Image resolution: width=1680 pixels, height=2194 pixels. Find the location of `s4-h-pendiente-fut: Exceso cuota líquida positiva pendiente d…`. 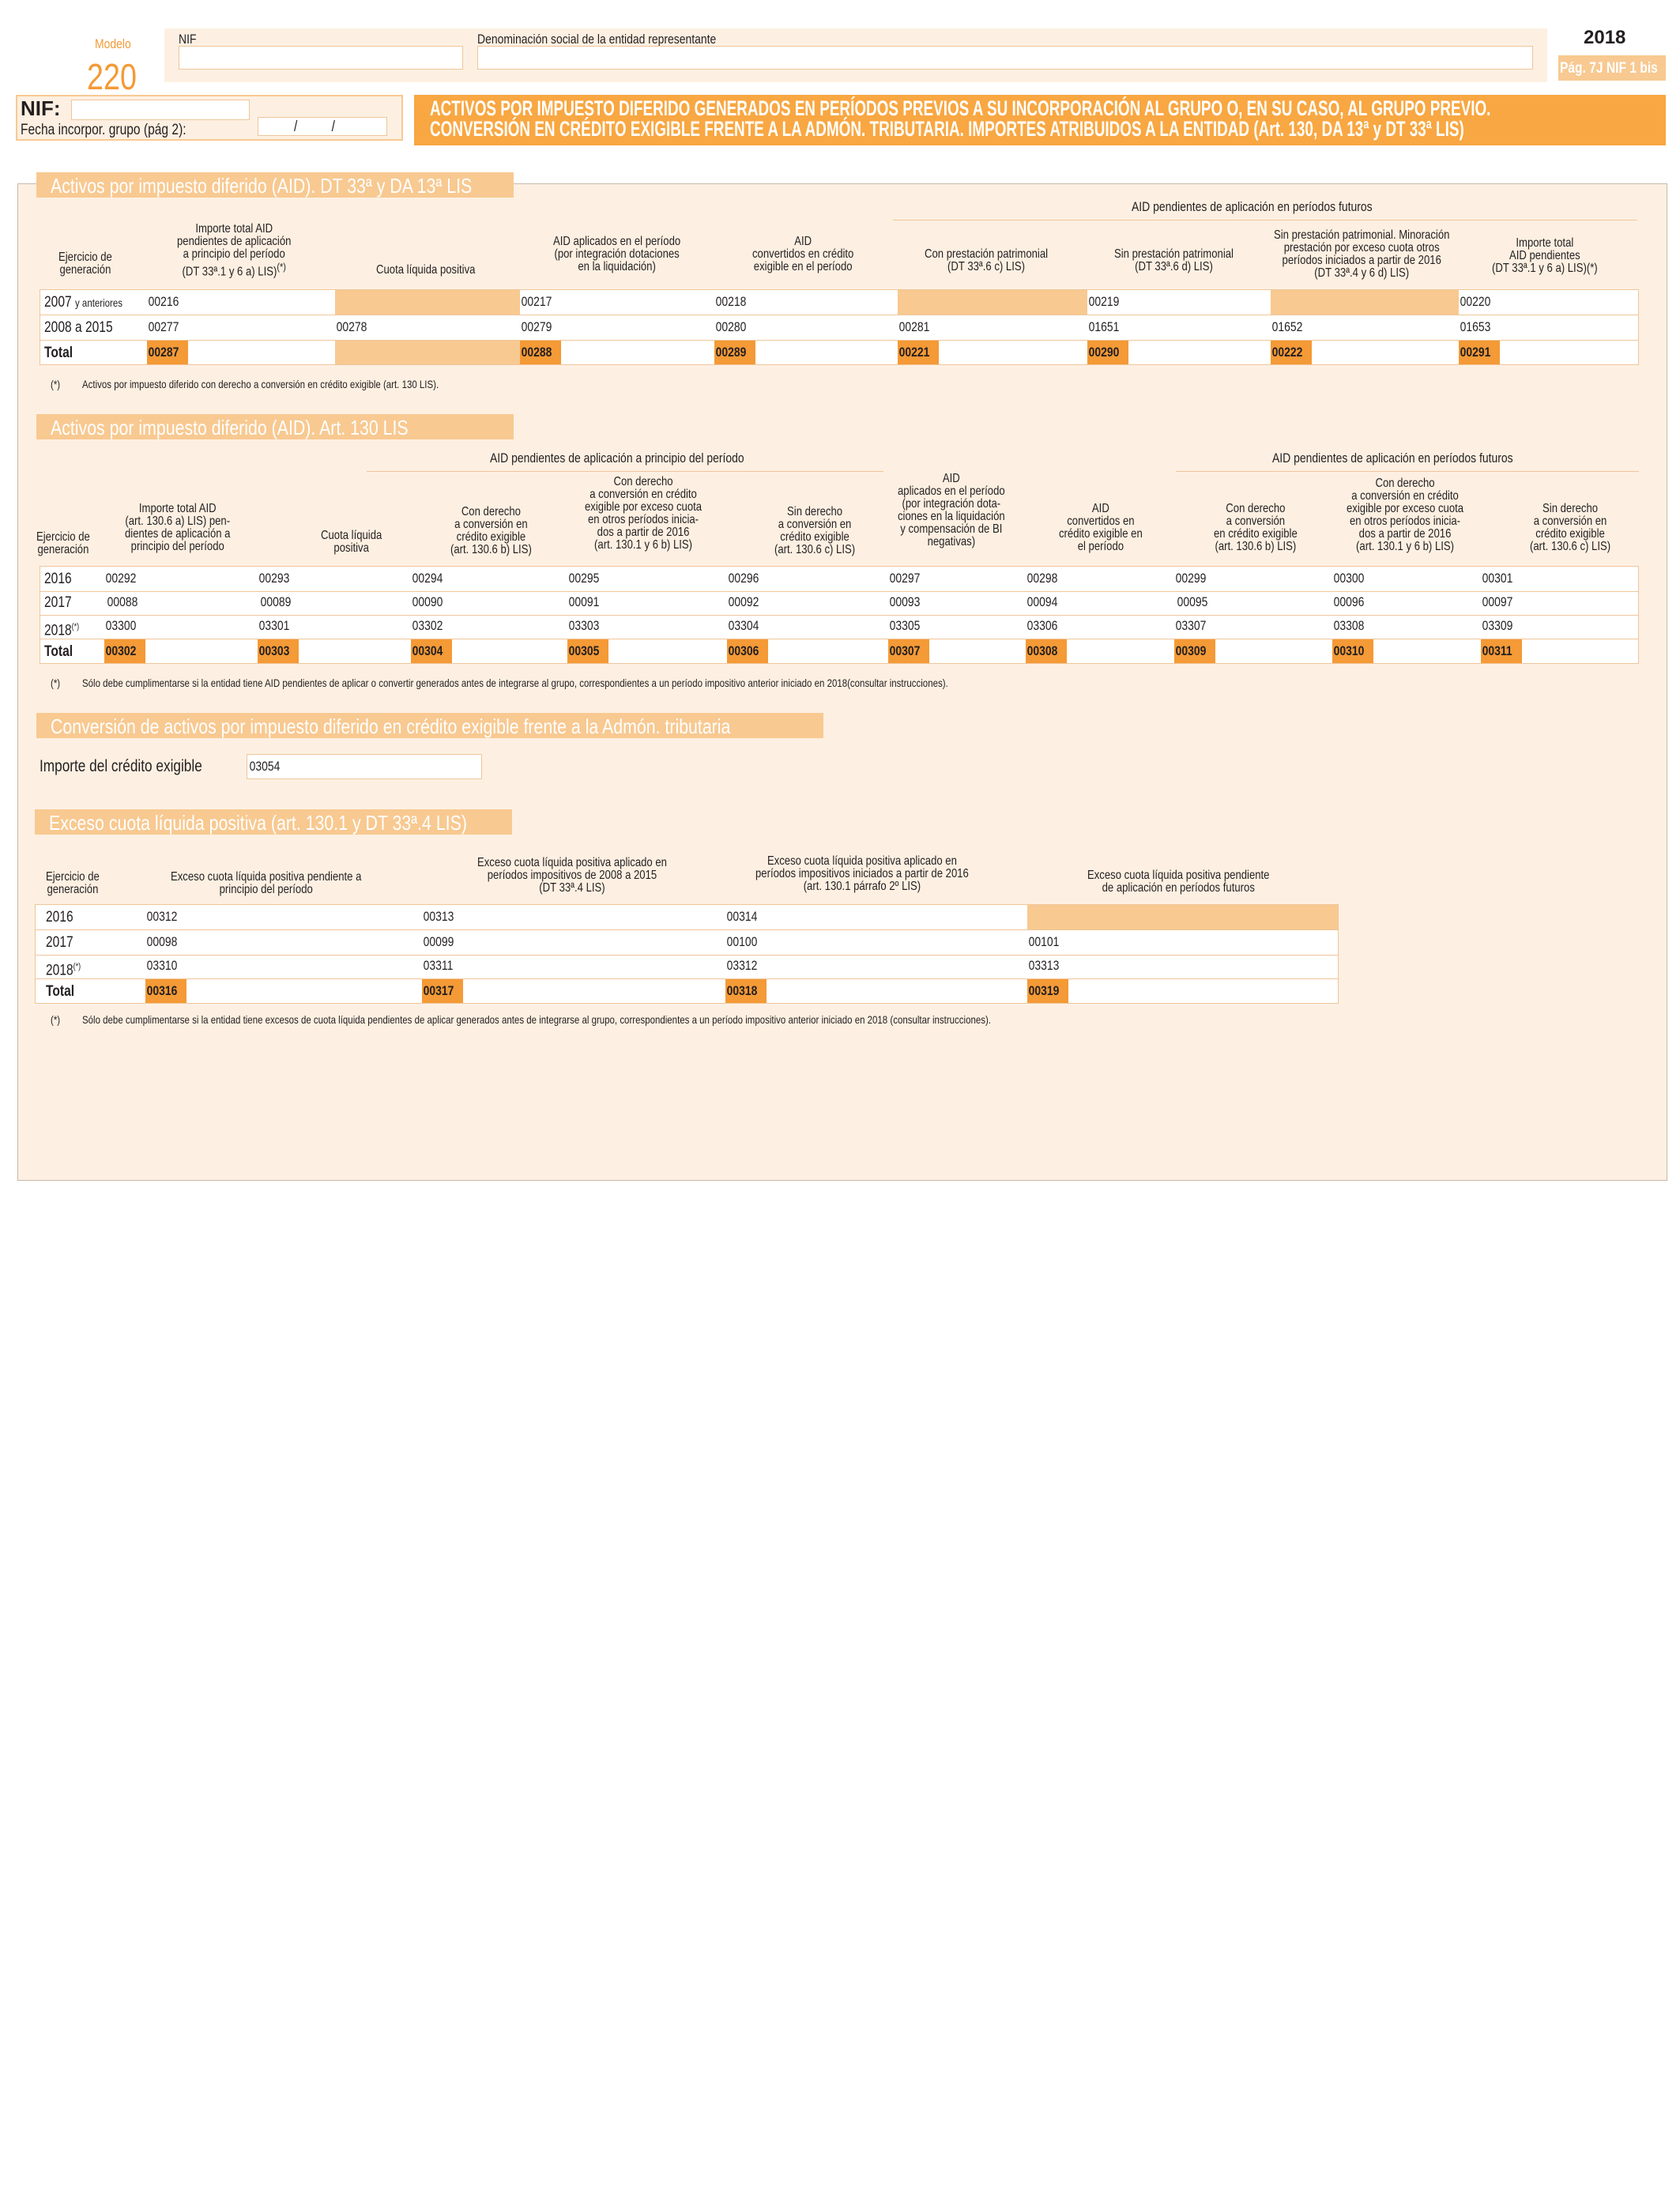

s4-h-pendiente-fut: Exceso cuota líquida positiva pendiente d… is located at coordinates (1178, 882).